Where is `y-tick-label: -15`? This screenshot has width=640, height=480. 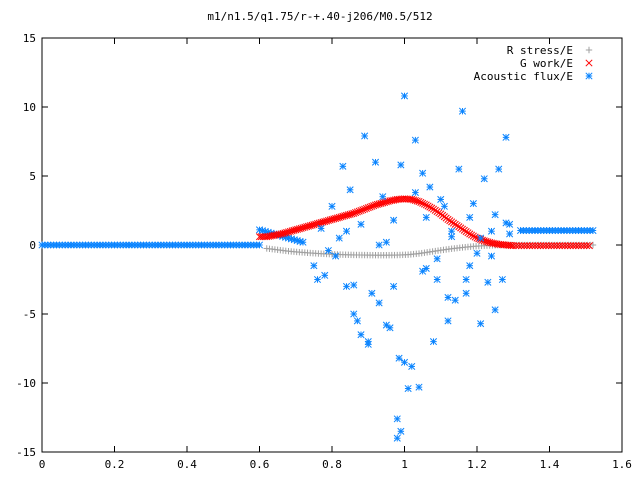 y-tick-label: -15 is located at coordinates (26, 452).